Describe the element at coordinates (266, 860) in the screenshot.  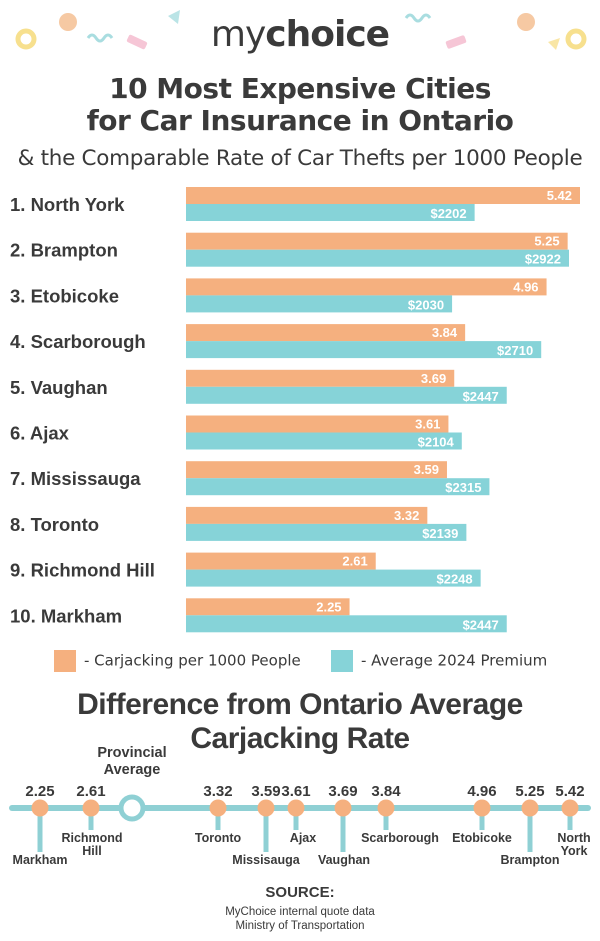
I see `timeline-city-missisauga: Missisauga` at that location.